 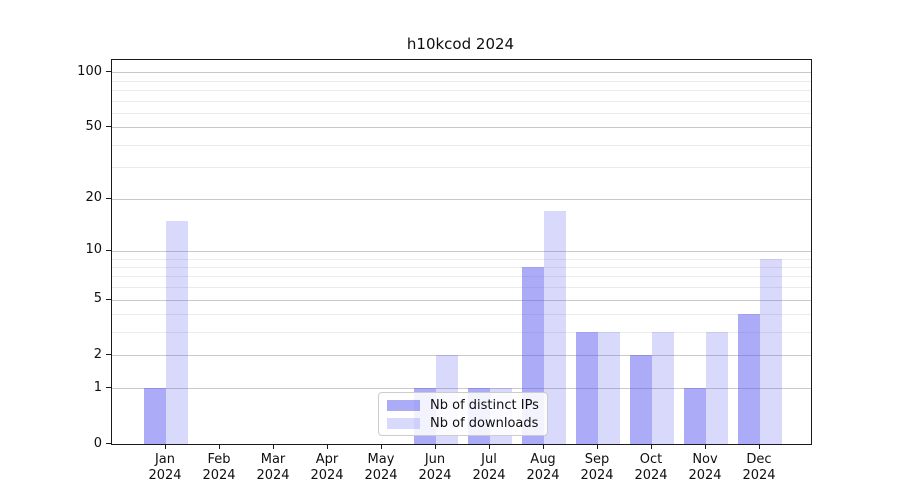 I want to click on legend: Nb of distinct IPs Nb of downloads, so click(x=463, y=414).